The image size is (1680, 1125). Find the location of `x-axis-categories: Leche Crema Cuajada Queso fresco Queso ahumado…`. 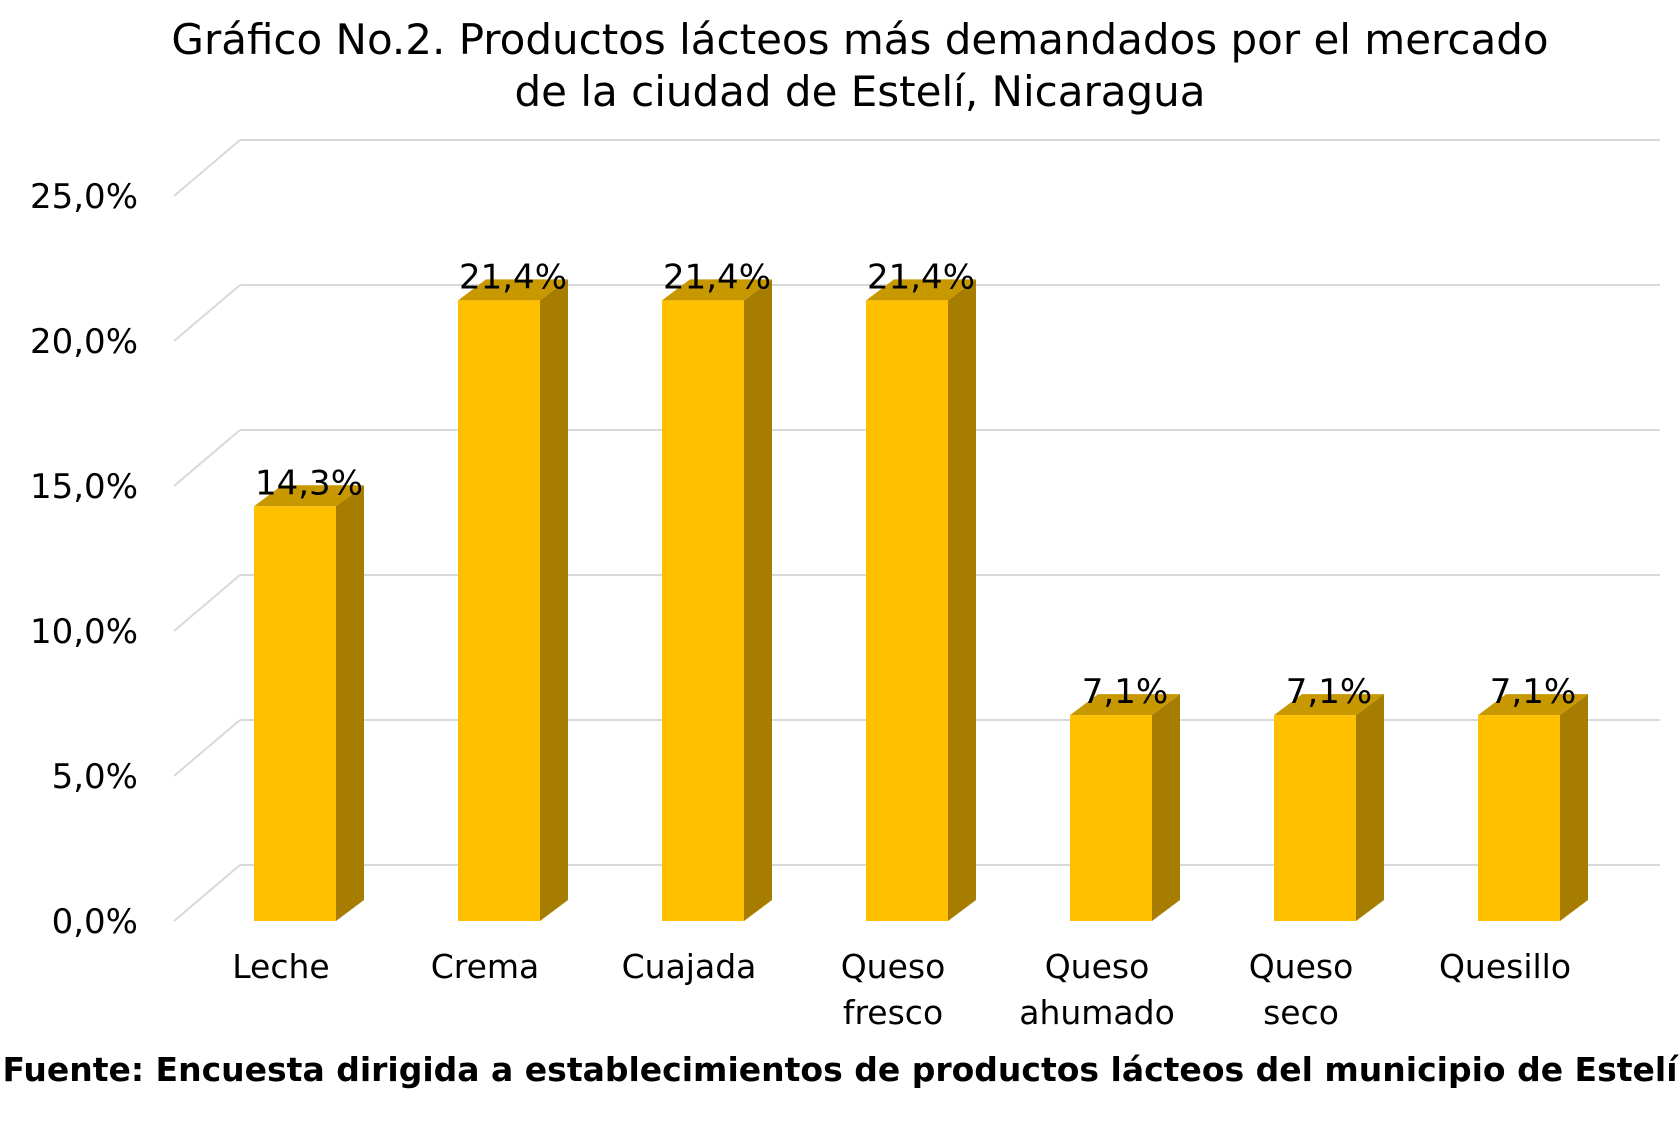

x-axis-categories: Leche Crema Cuajada Queso fresco Queso ahumado… is located at coordinates (901, 989).